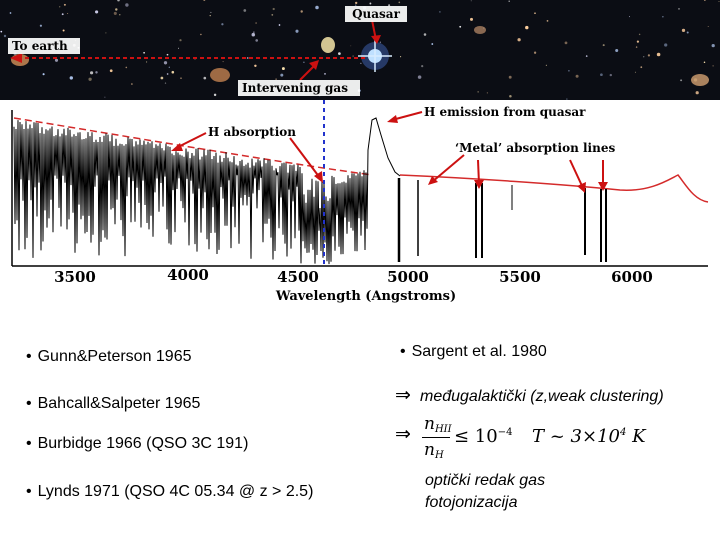 The width and height of the screenshot is (720, 540). I want to click on fraction-bar, so click(436, 437).